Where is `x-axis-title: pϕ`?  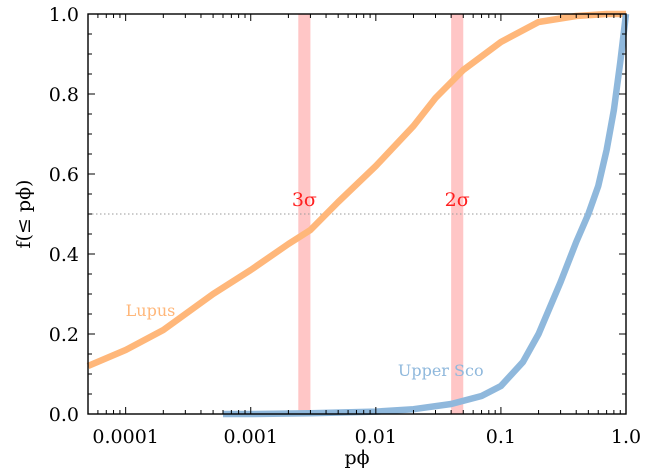 x-axis-title: pϕ is located at coordinates (356, 458).